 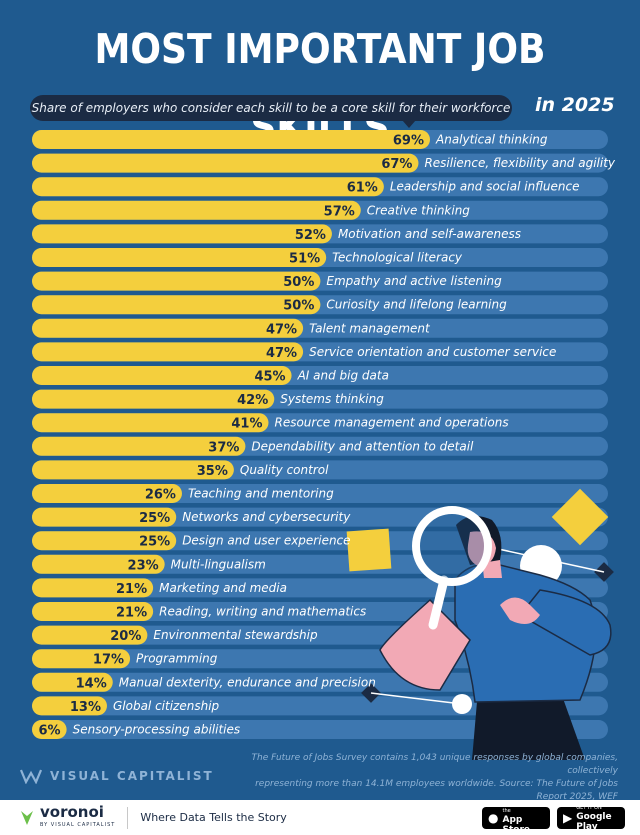 I want to click on bar-value-label: 45%, so click(x=269, y=377).